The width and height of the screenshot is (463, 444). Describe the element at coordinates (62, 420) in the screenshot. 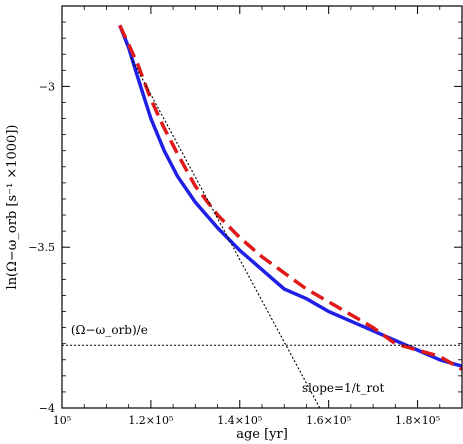

I see `x-tick-label: 10⁵` at that location.